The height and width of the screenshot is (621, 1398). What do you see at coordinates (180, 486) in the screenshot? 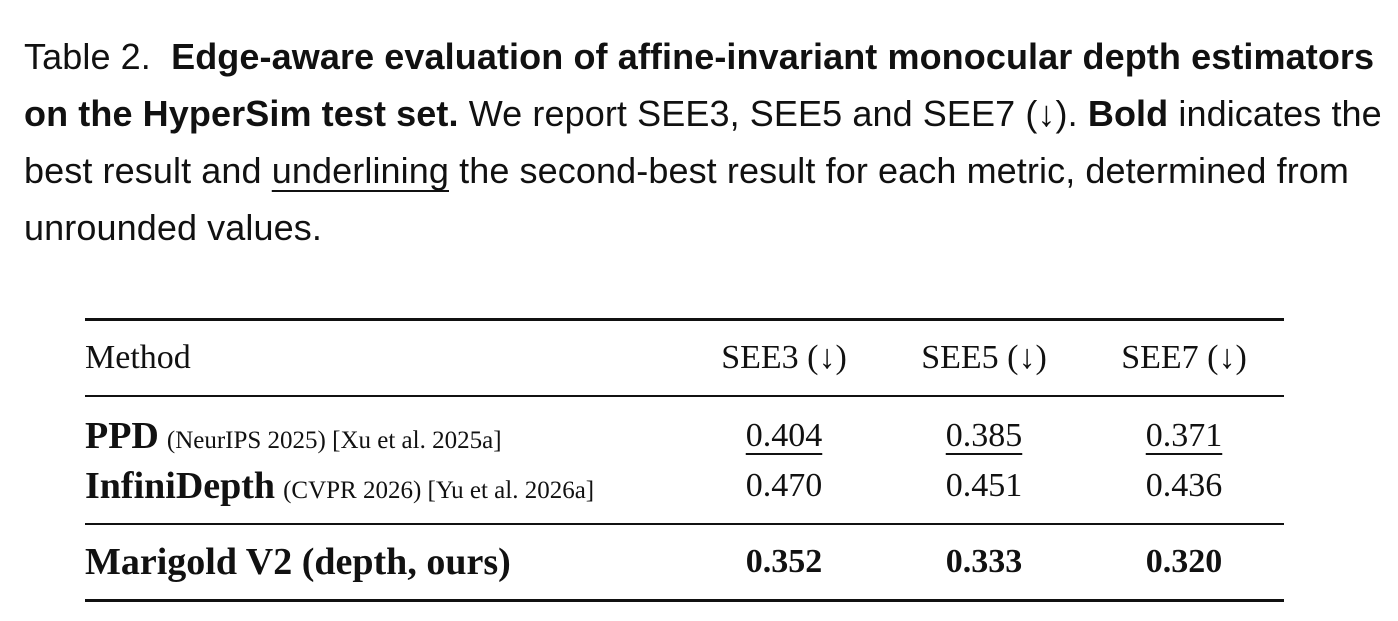
I see `method-name: InfiniDepth` at bounding box center [180, 486].